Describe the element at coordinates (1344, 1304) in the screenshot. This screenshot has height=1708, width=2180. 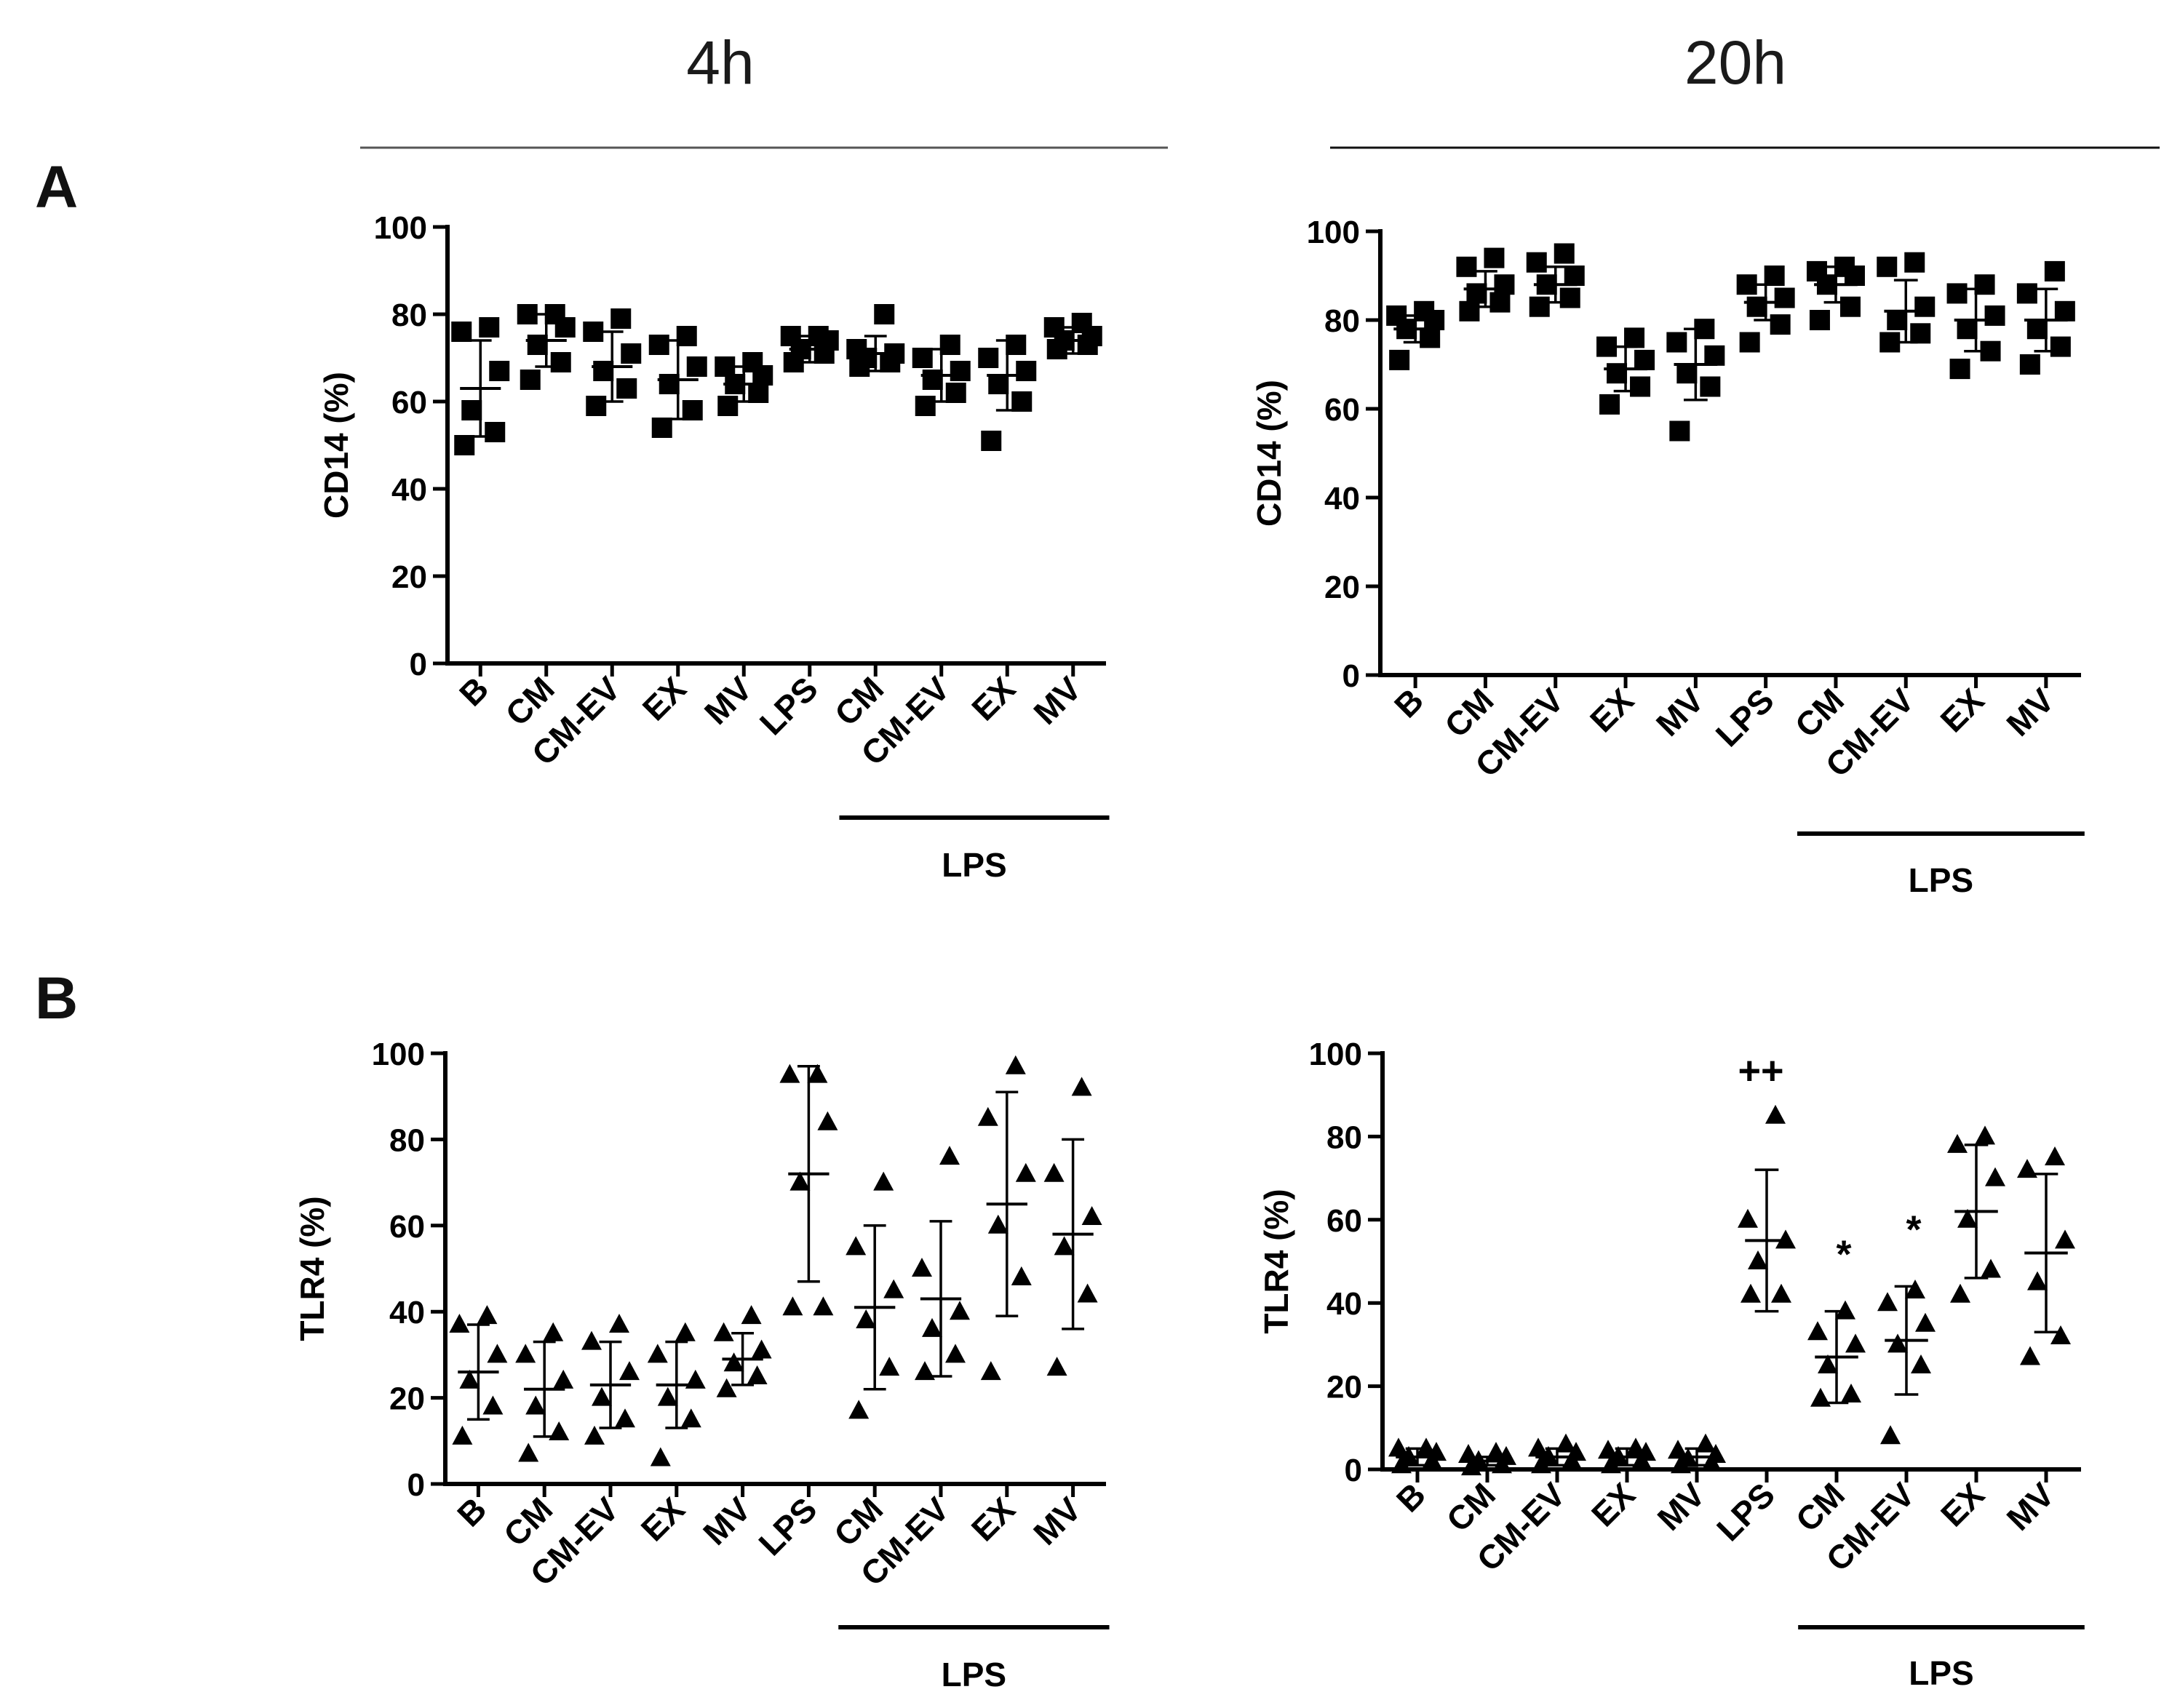
I see `y-tick-label: 40` at that location.